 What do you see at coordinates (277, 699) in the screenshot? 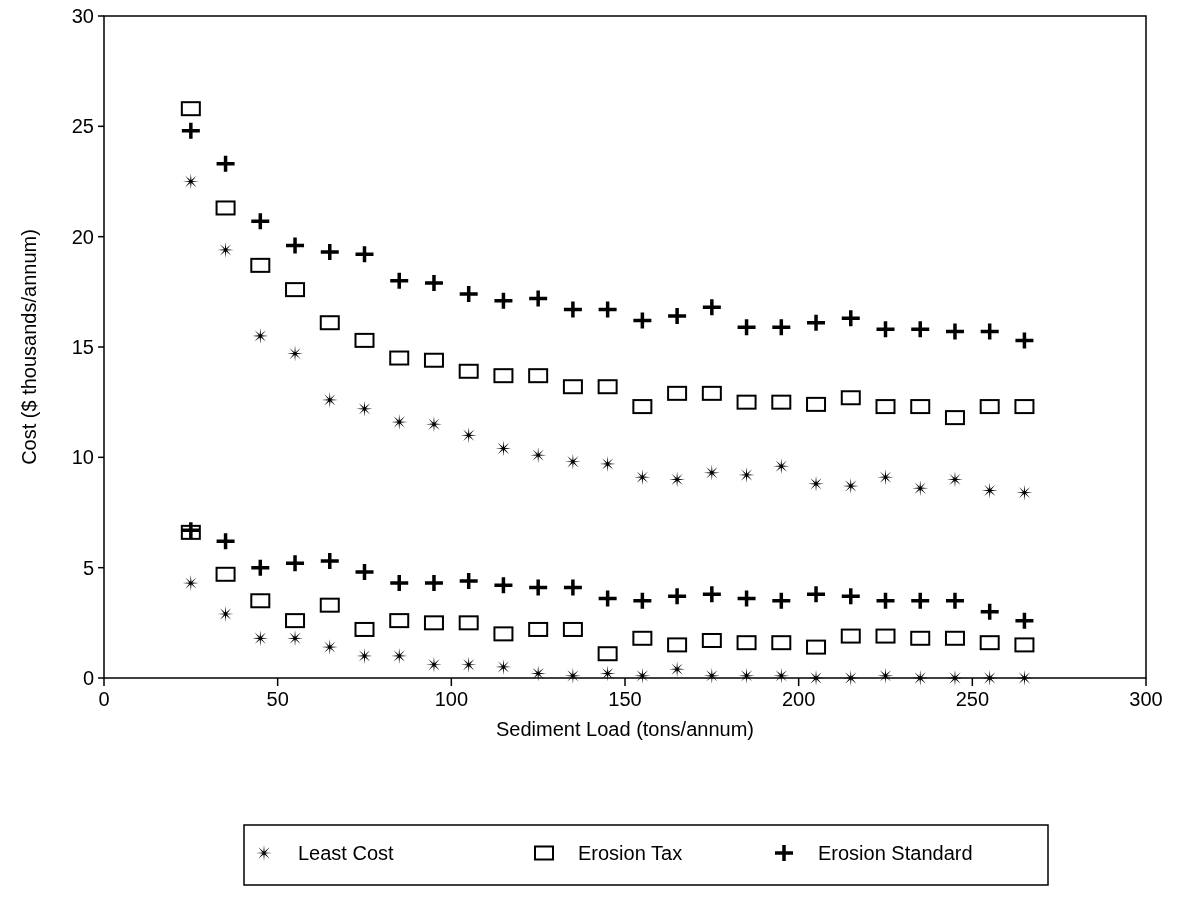
I see `x-tick-label: 50` at bounding box center [277, 699].